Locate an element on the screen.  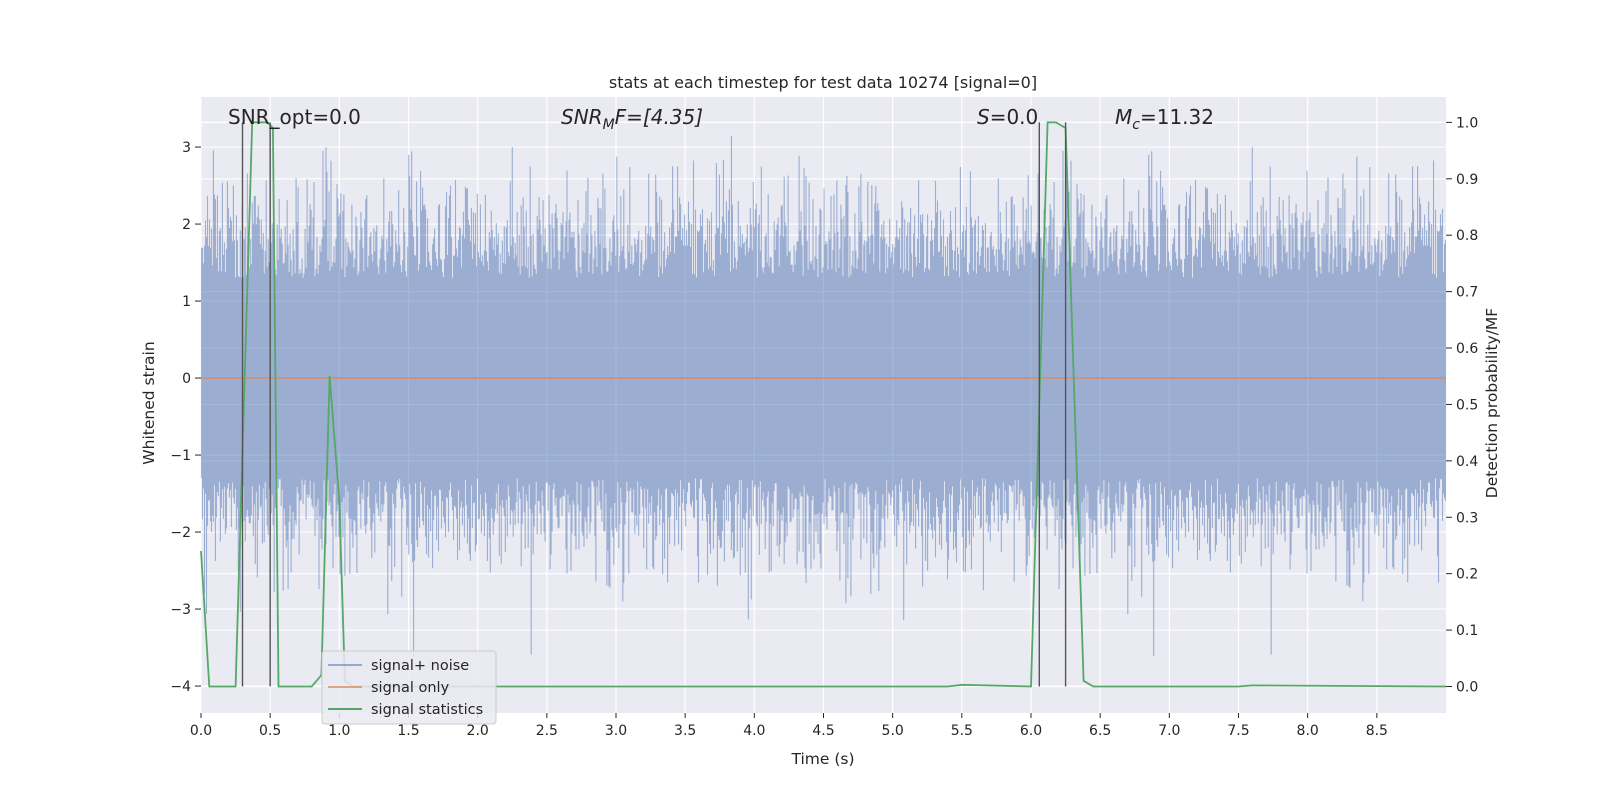
x-tick-label: 2.5 is located at coordinates (547, 731).